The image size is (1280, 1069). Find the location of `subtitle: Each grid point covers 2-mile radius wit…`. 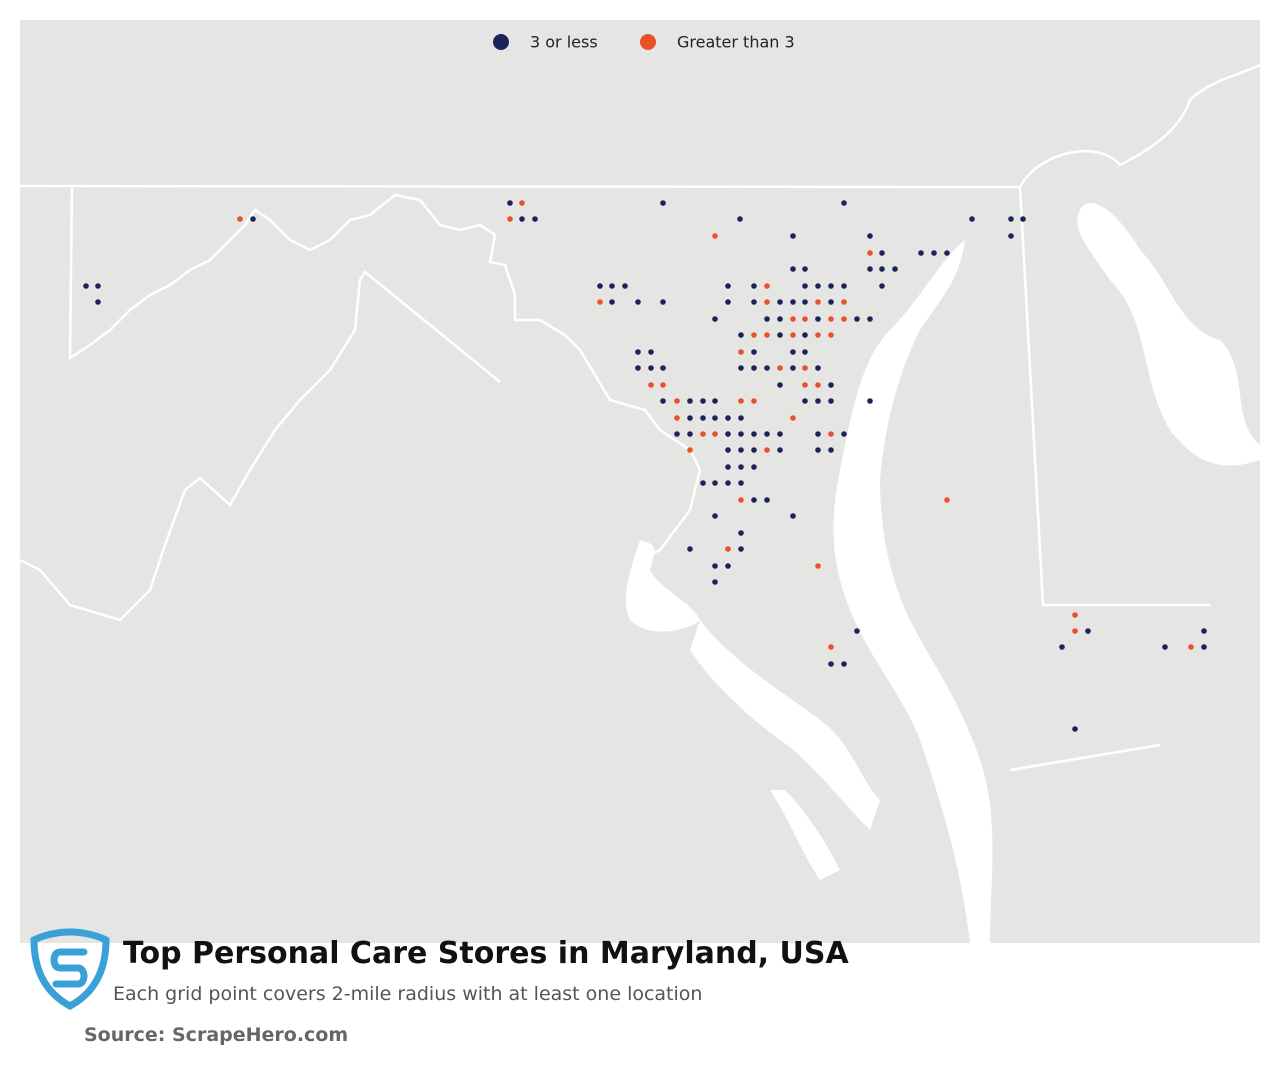

subtitle: Each grid point covers 2-mile radius wit… is located at coordinates (408, 994).